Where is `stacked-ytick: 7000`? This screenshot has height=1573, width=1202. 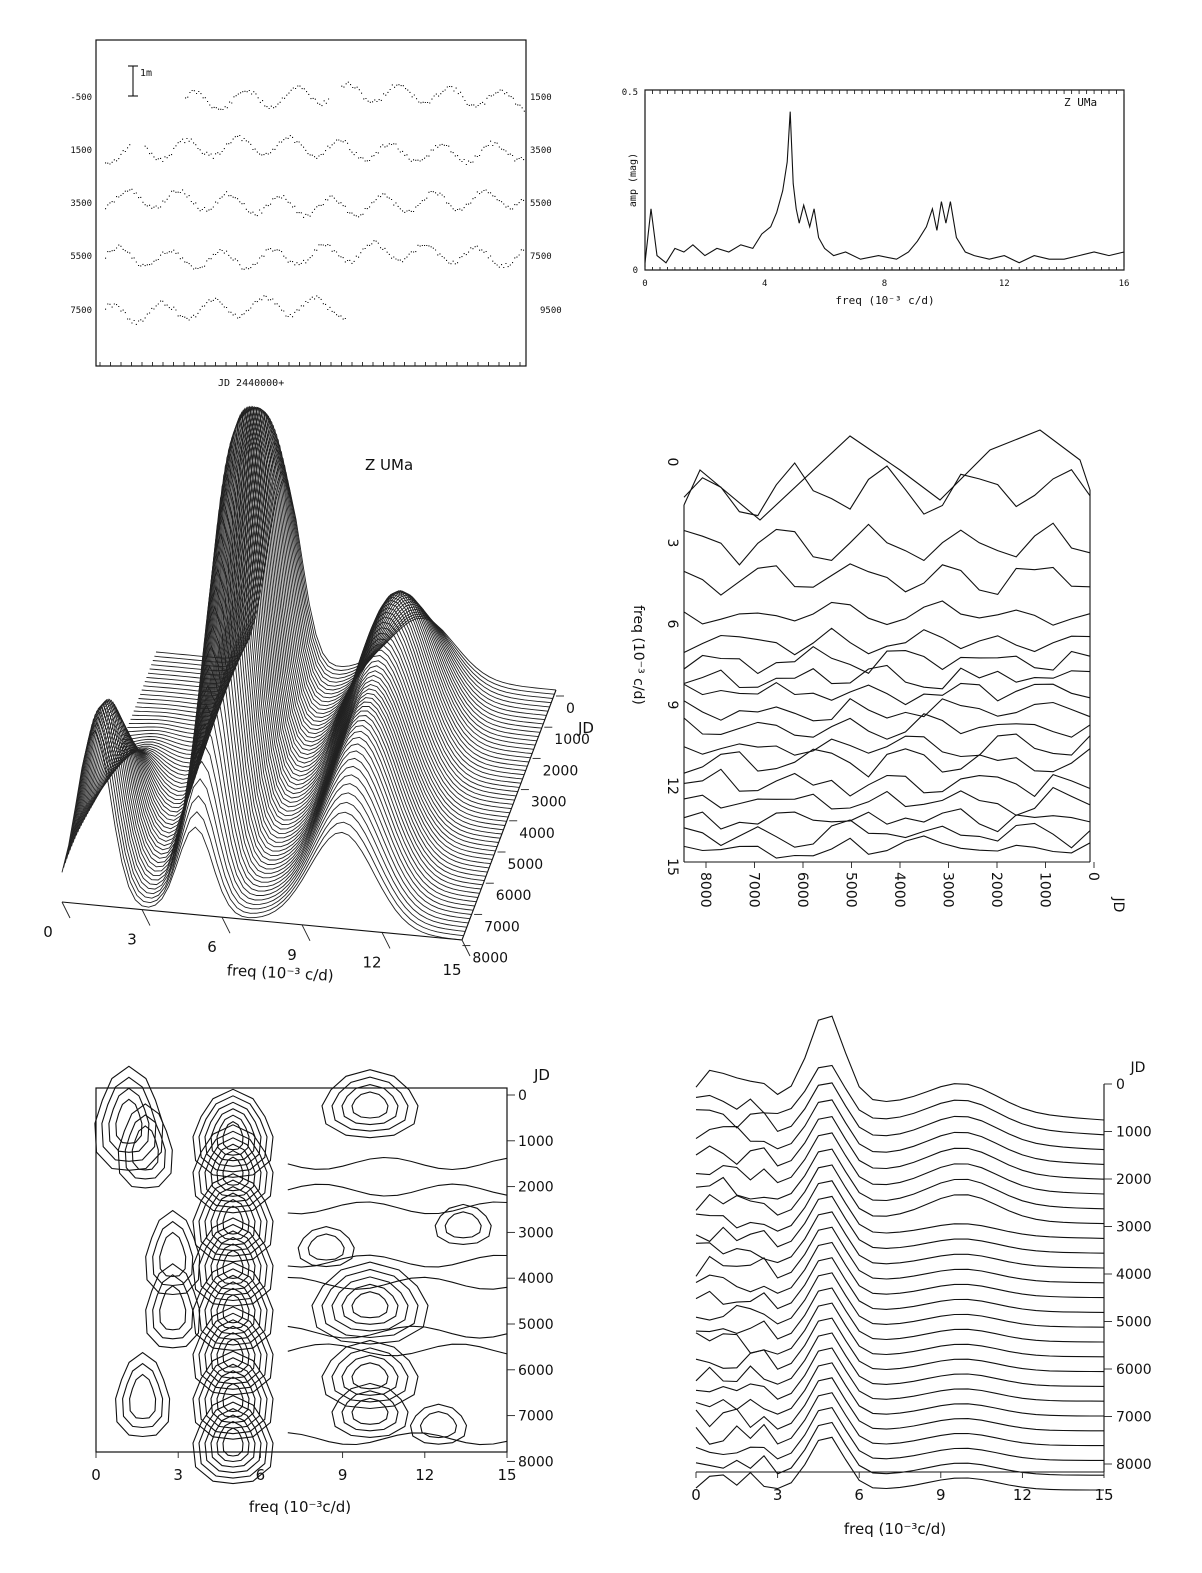
stacked-ytick: 7000 is located at coordinates (1134, 1418).